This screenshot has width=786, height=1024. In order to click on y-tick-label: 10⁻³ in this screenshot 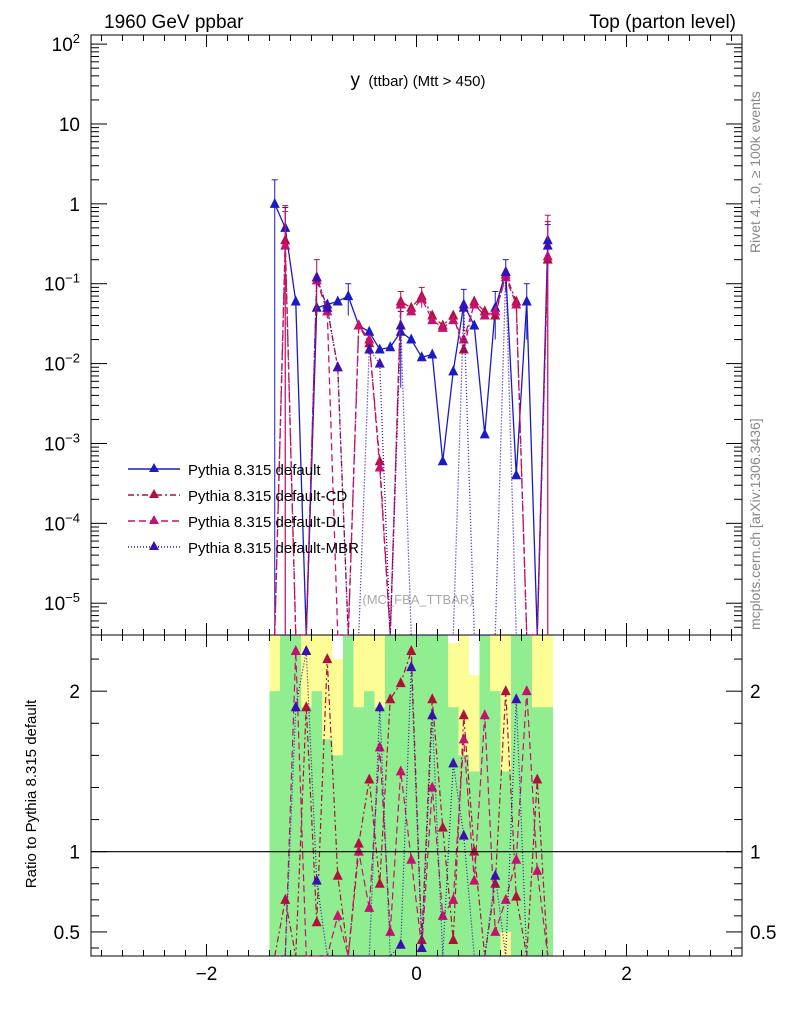, I will do `click(62, 442)`.